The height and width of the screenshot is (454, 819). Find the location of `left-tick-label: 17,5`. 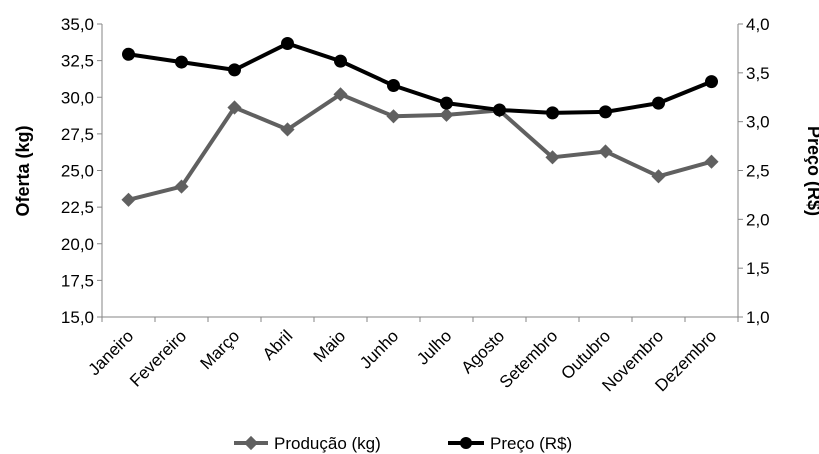

left-tick-label: 17,5 is located at coordinates (77, 280).